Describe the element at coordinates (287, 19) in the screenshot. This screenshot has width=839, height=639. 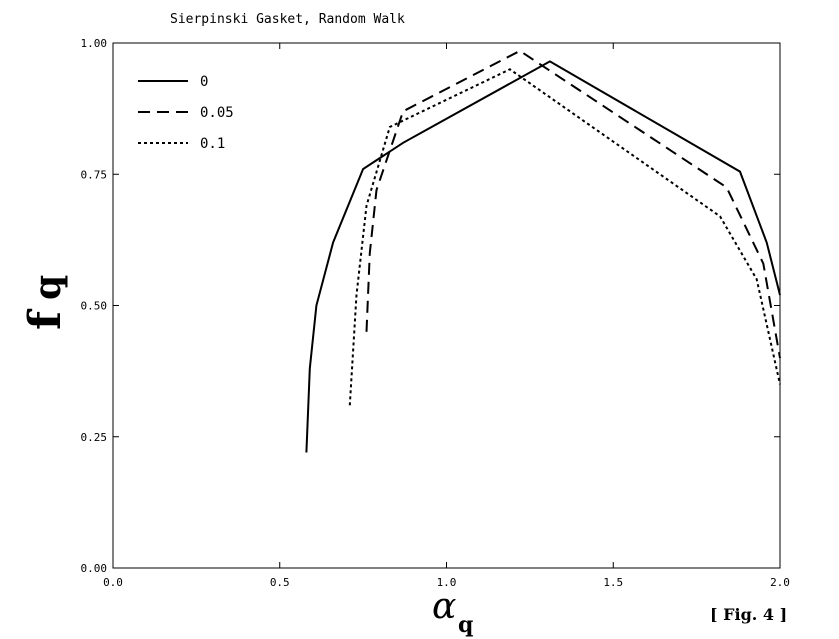
I see `chart-title: Sierpinski Gasket, Random Walk` at that location.